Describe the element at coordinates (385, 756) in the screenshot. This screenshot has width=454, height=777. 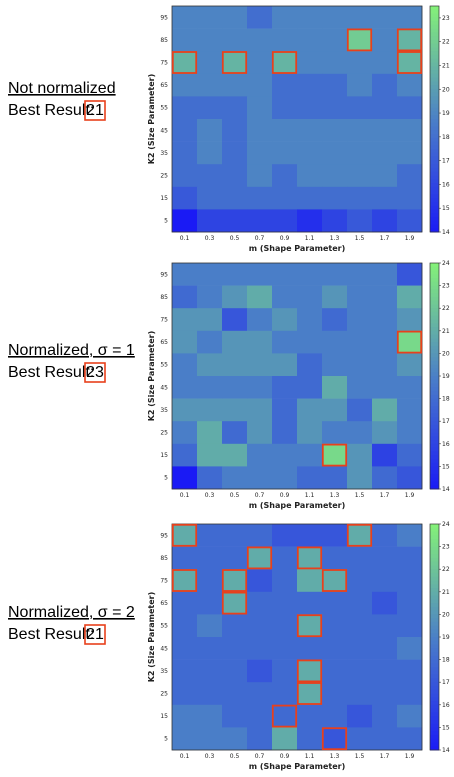
I see `x-tick-label: 1.7` at that location.